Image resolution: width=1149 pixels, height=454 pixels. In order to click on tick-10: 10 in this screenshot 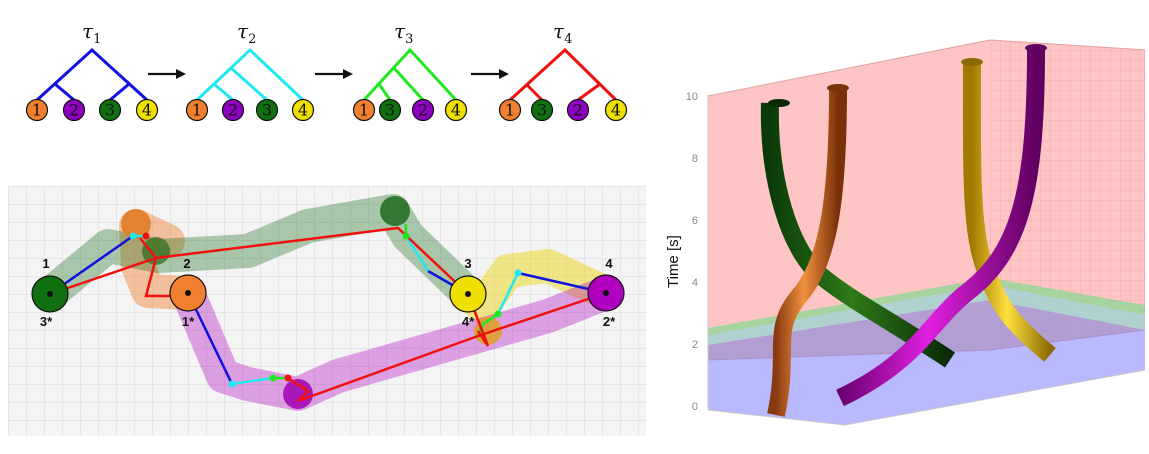, I will do `click(692, 97)`.